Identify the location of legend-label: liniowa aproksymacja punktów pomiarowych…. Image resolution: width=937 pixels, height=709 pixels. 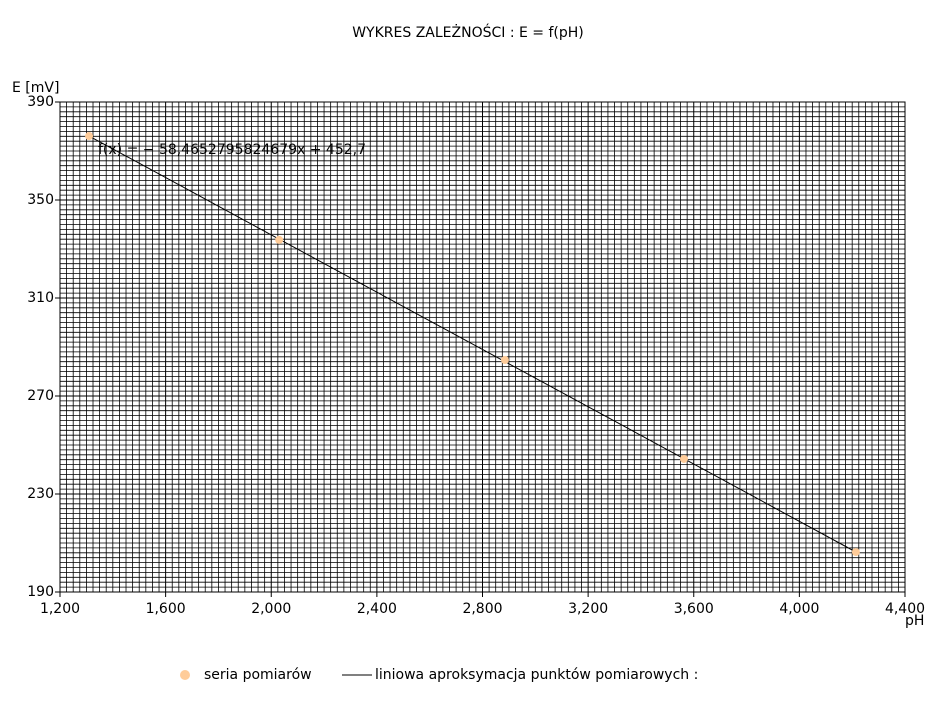
(536, 675).